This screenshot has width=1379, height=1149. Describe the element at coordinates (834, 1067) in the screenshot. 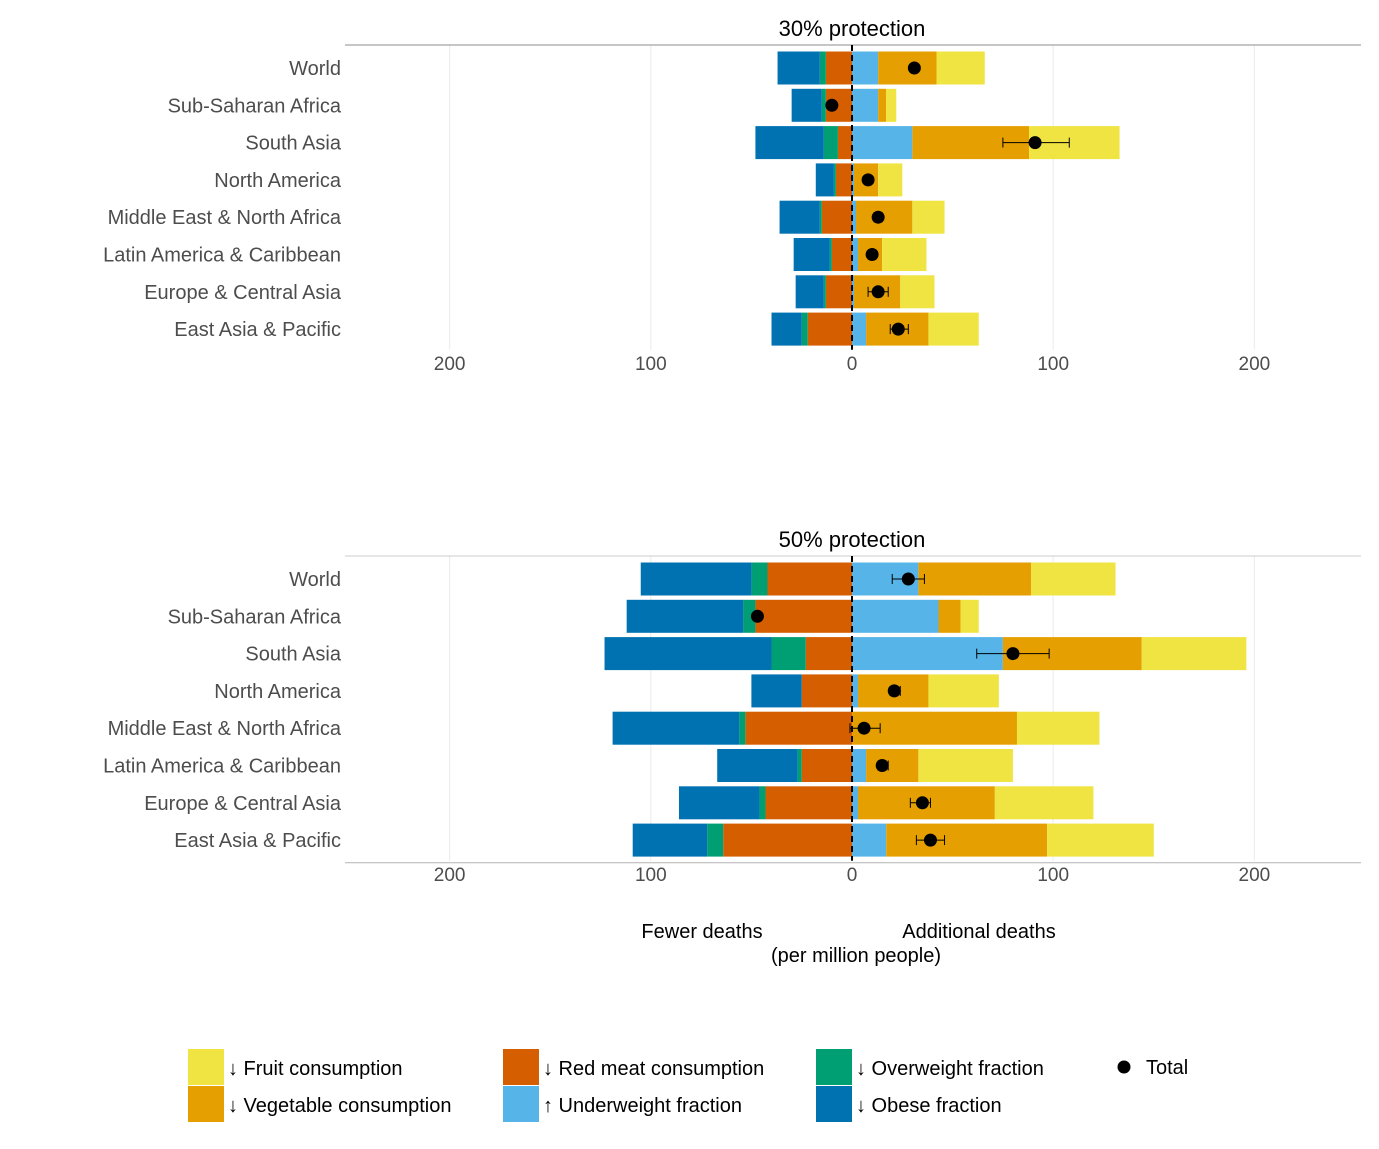

I see `legend-key-overweight` at that location.